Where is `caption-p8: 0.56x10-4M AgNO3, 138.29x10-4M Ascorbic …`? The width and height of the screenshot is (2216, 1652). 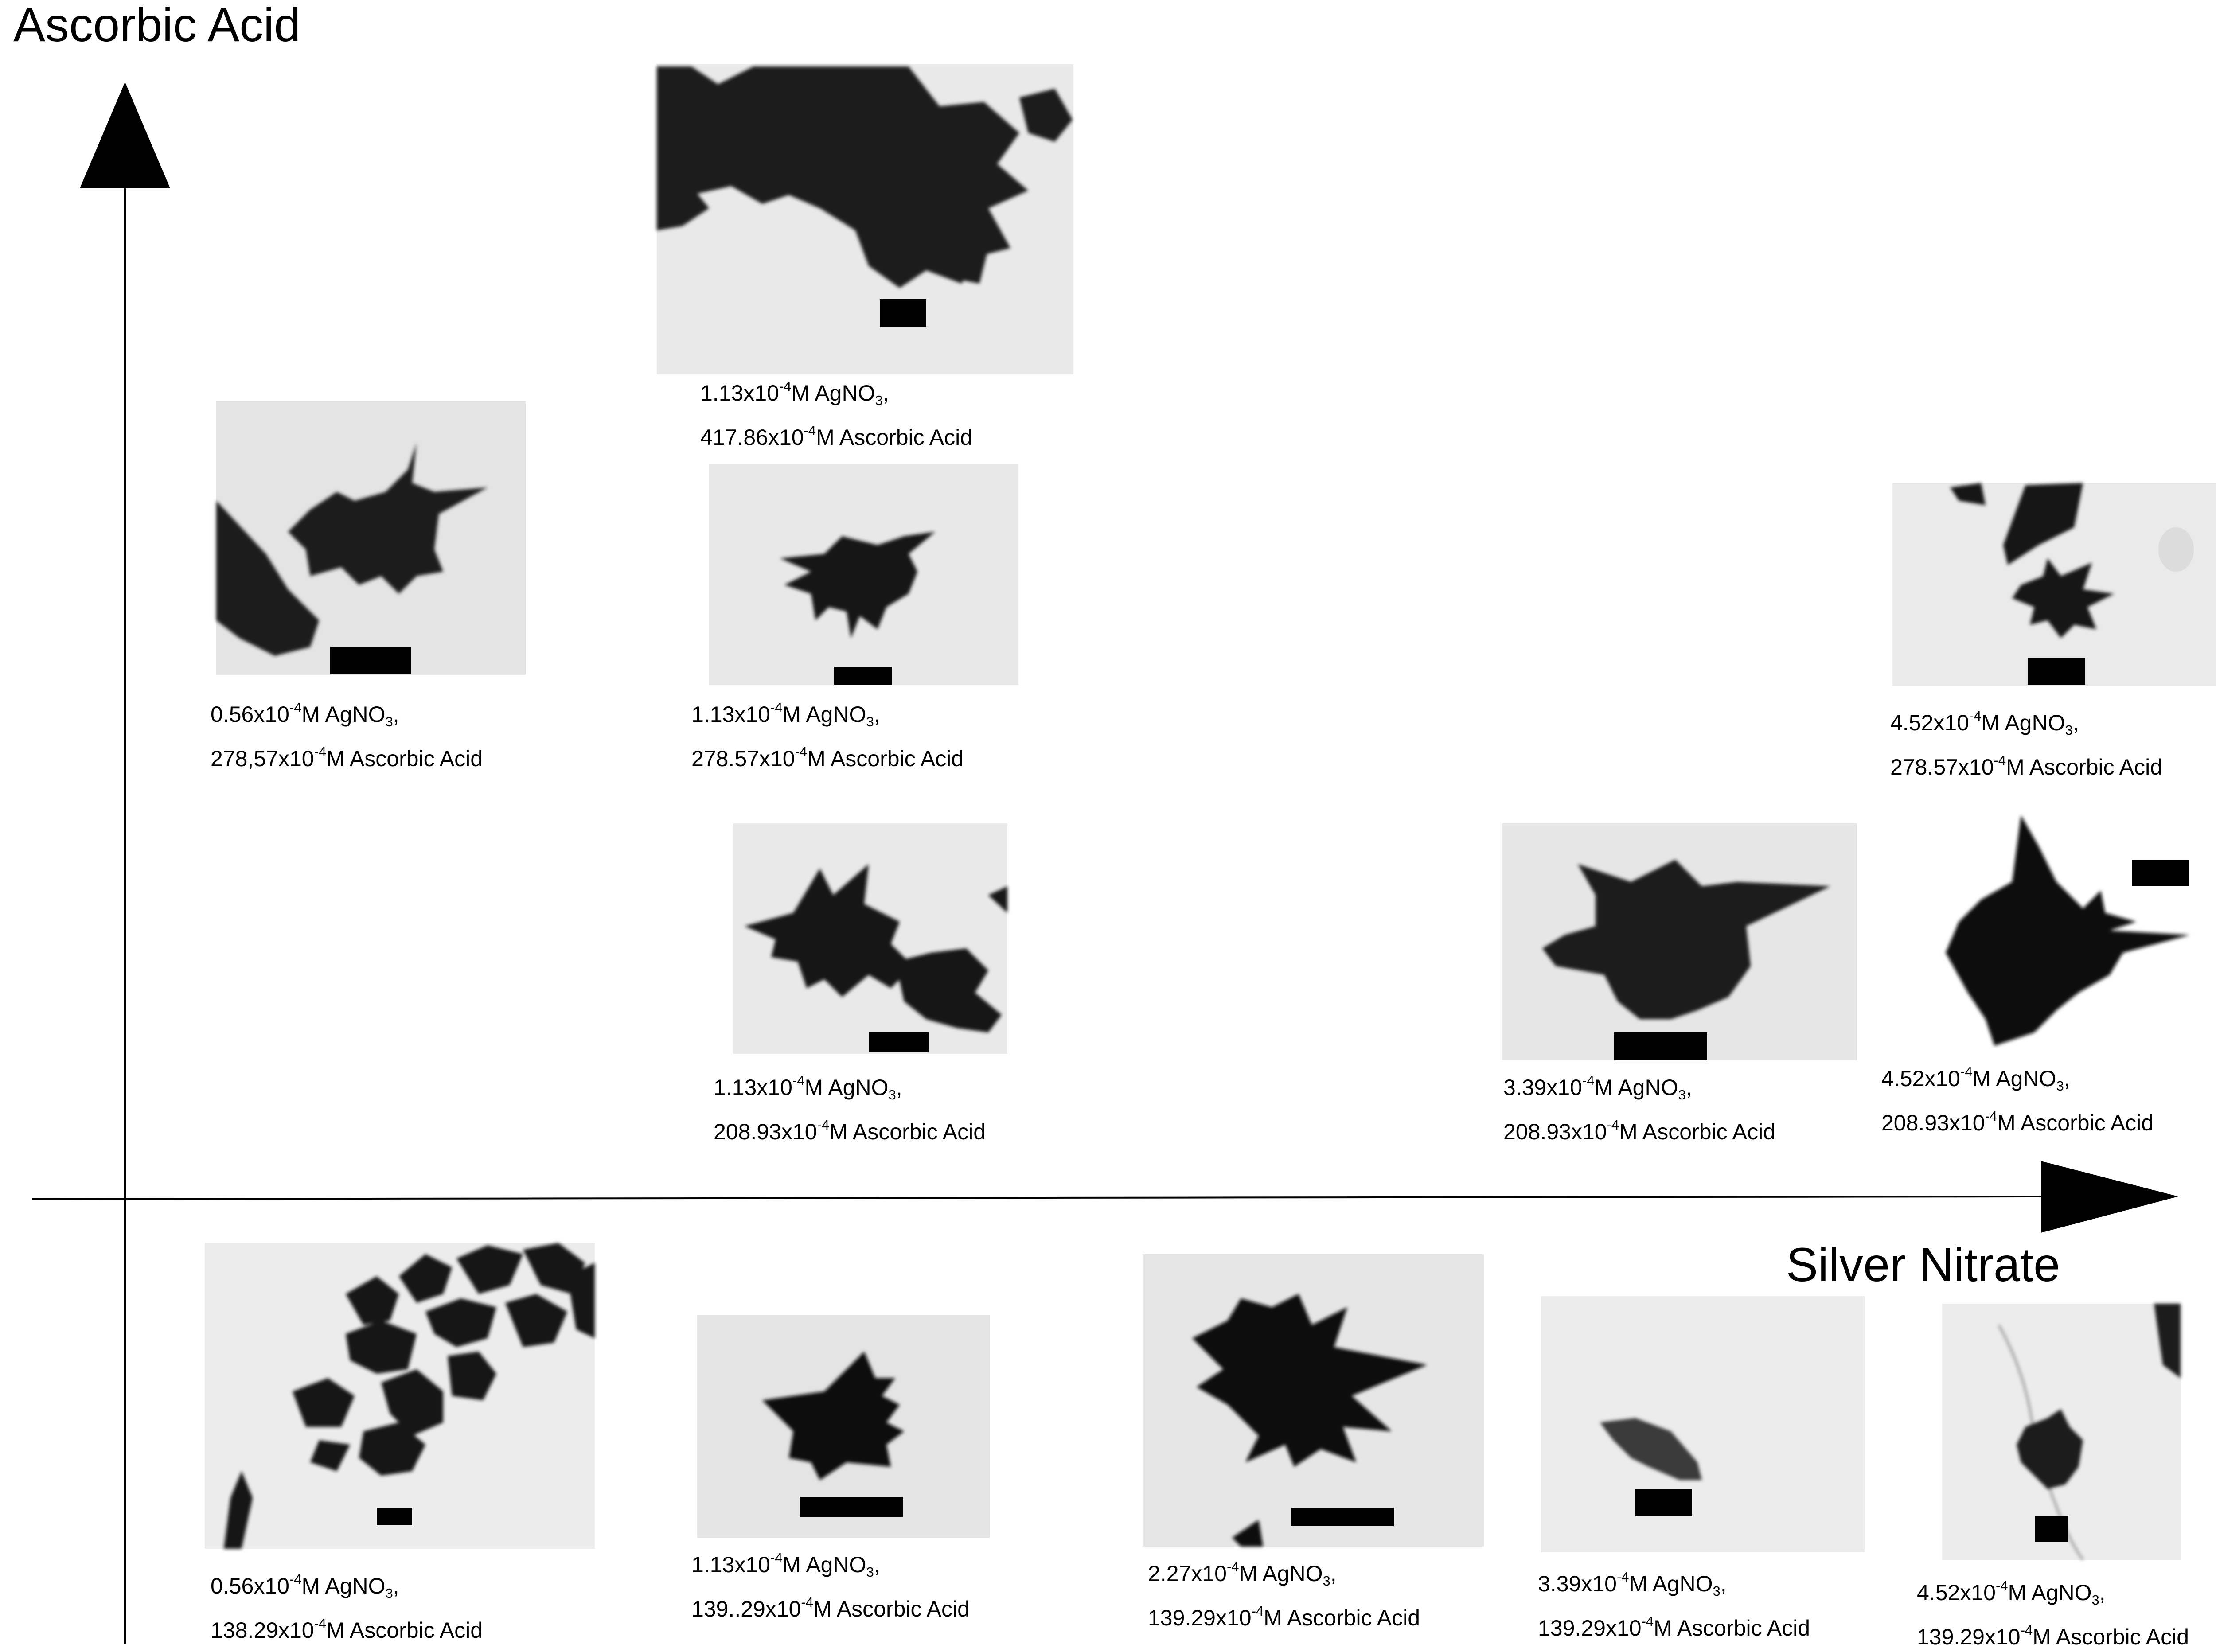
caption-p8: 0.56x10-4M AgNO3, 138.29x10-4M Ascorbic … is located at coordinates (347, 1607).